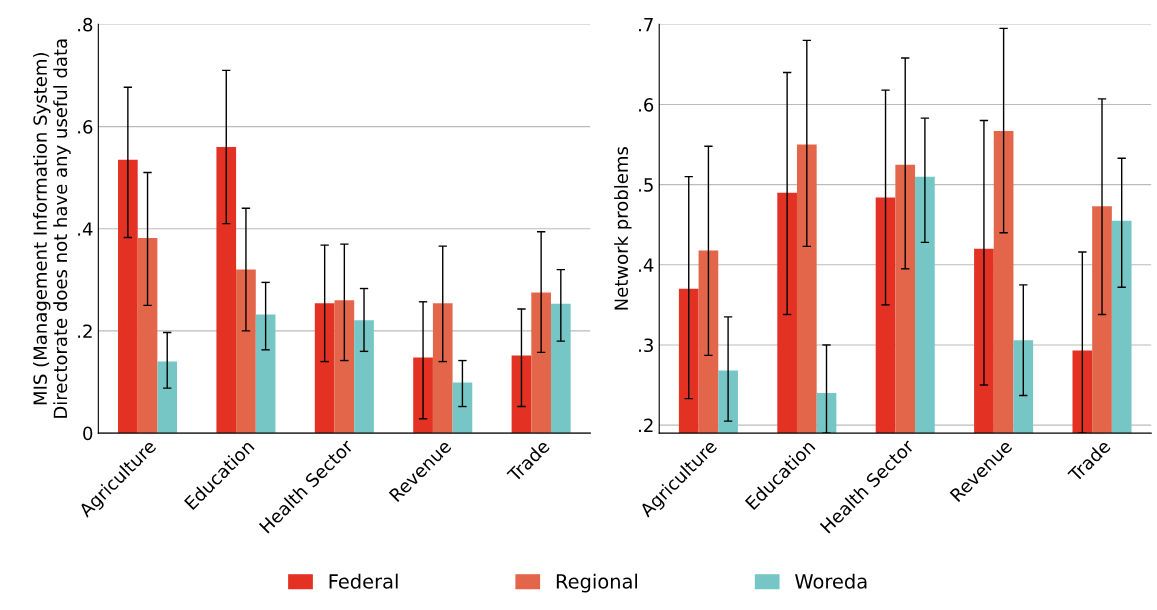 The height and width of the screenshot is (610, 1157). I want to click on y-tick-label: .7, so click(646, 25).